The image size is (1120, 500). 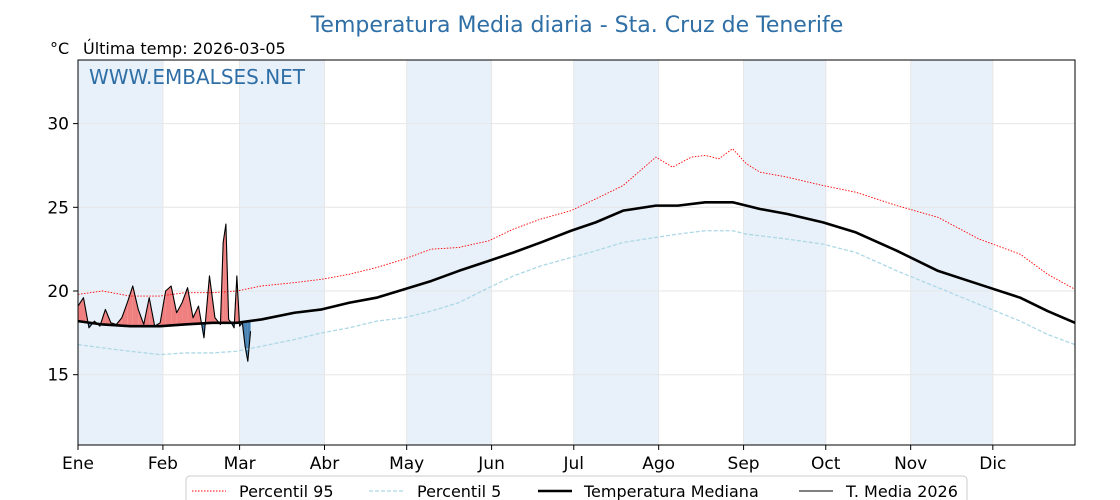 What do you see at coordinates (406, 464) in the screenshot?
I see `x-tick-label: May` at bounding box center [406, 464].